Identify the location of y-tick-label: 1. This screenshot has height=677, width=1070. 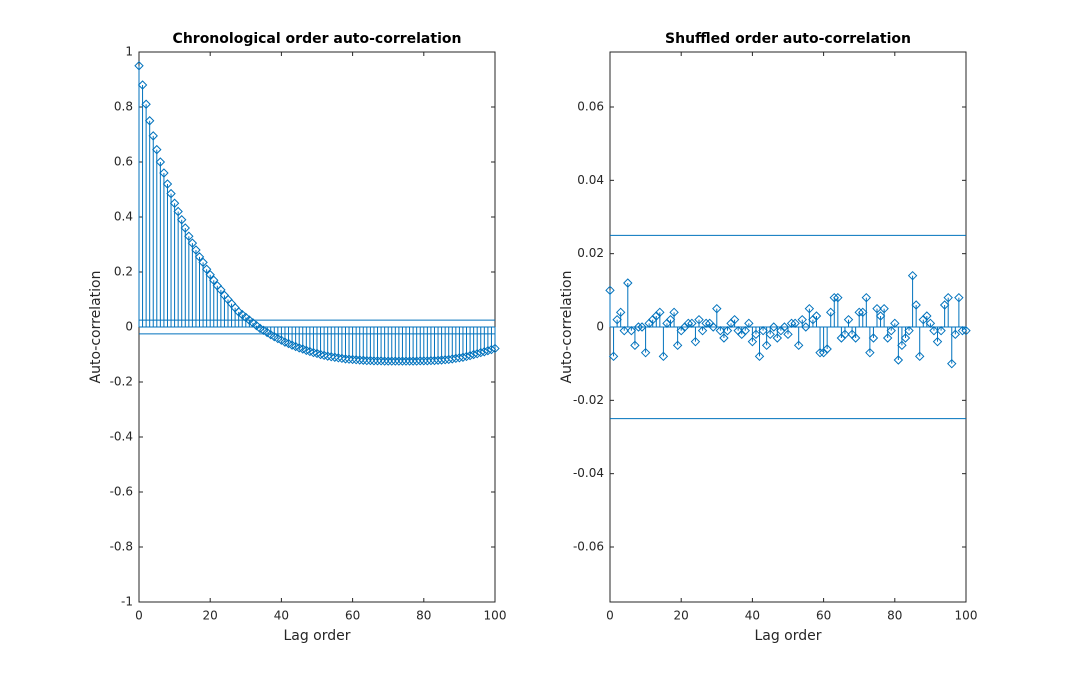
(129, 52).